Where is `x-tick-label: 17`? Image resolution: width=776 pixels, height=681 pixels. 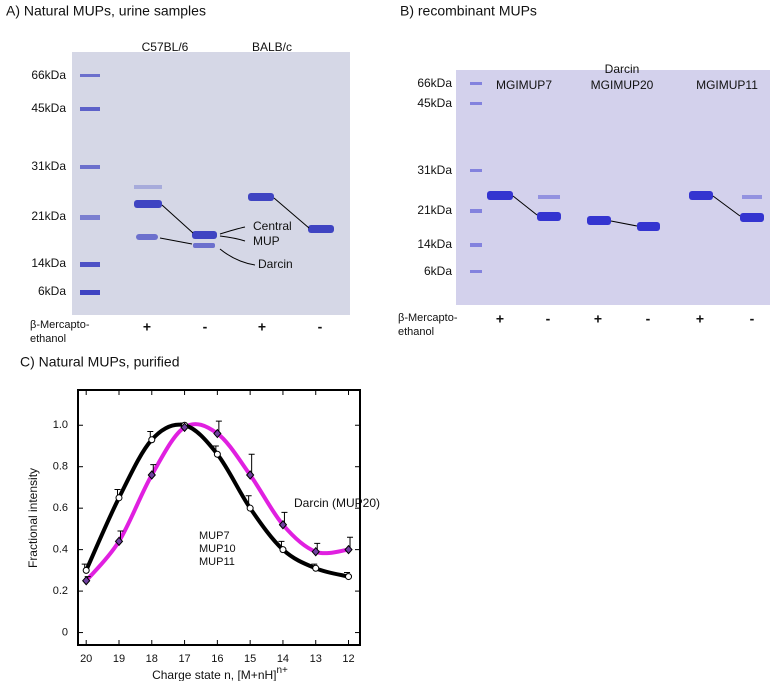 x-tick-label: 17 is located at coordinates (184, 659).